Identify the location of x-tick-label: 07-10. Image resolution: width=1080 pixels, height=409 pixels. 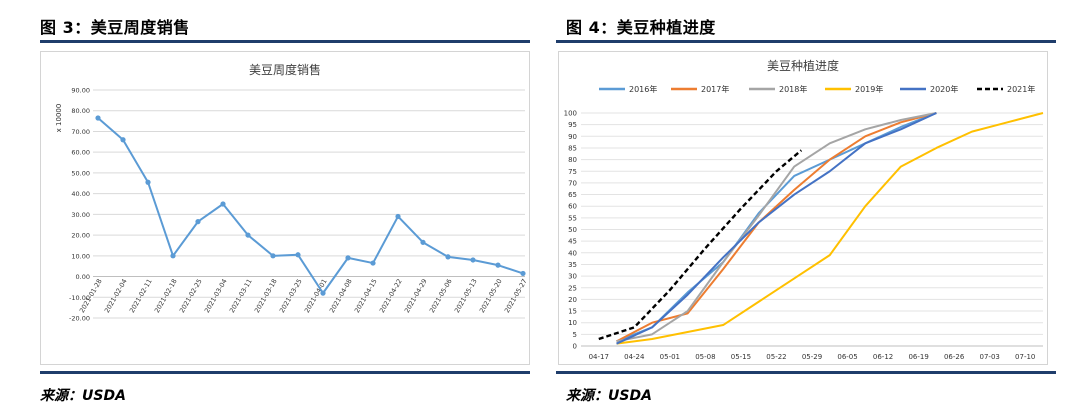
(1025, 357).